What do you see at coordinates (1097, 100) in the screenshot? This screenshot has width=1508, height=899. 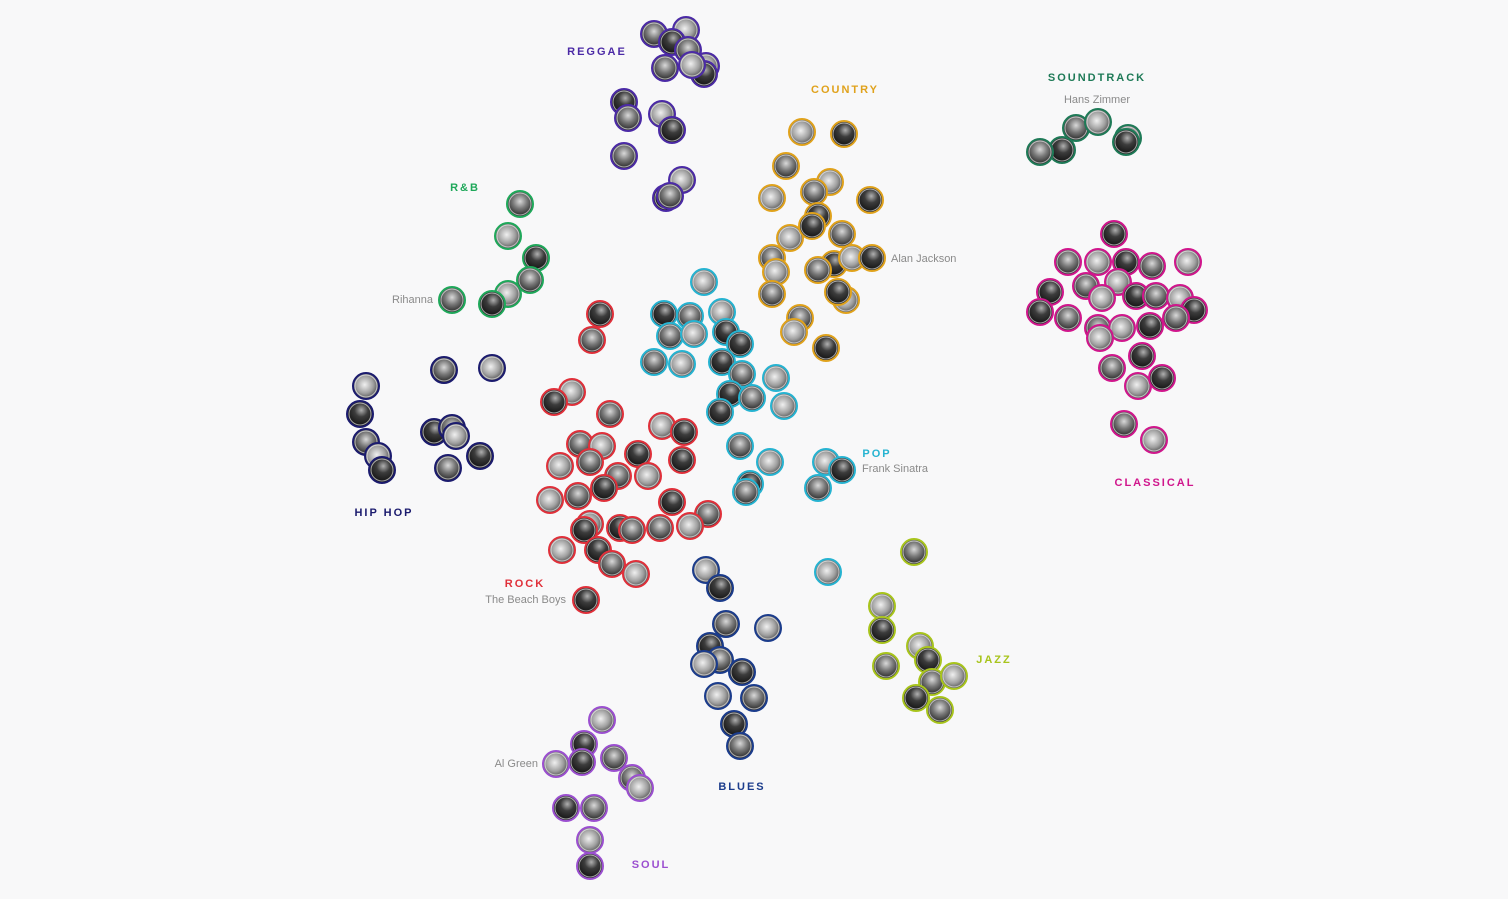 I see `artist-label-hans-zimmer: Hans Zimmer` at bounding box center [1097, 100].